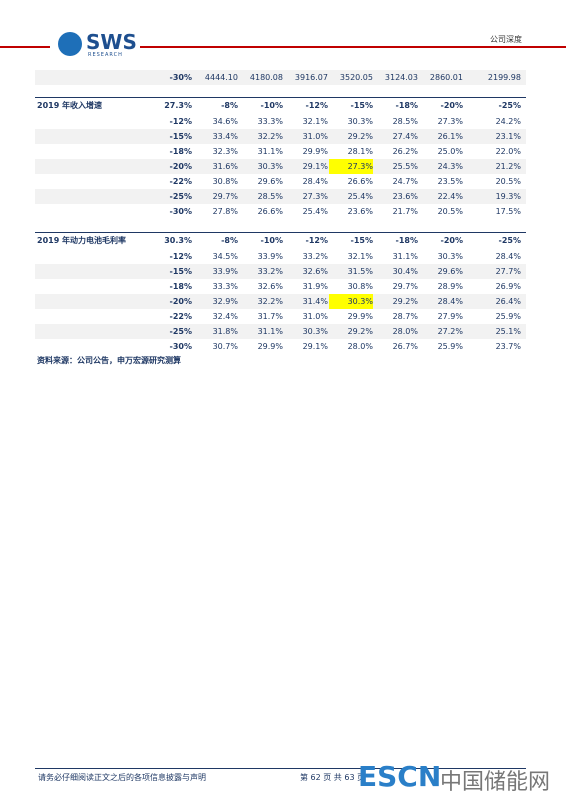  Describe the element at coordinates (405, 211) in the screenshot. I see `cell: 21.7%` at that location.